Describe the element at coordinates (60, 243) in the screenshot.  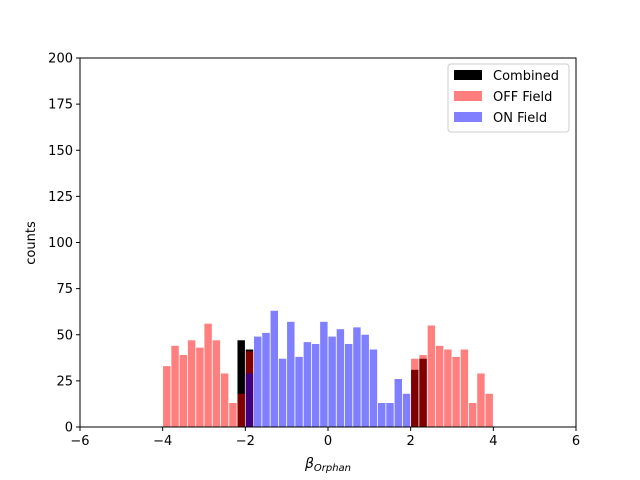
I see `y-tick-label: 100` at that location.